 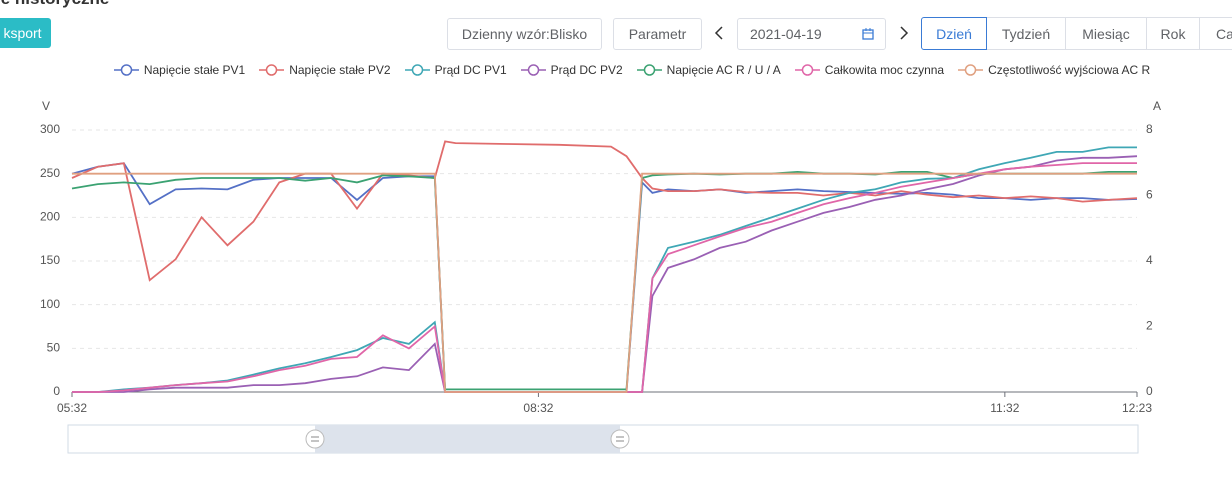 What do you see at coordinates (1106, 33) in the screenshot?
I see `tab: Miesiąc` at bounding box center [1106, 33].